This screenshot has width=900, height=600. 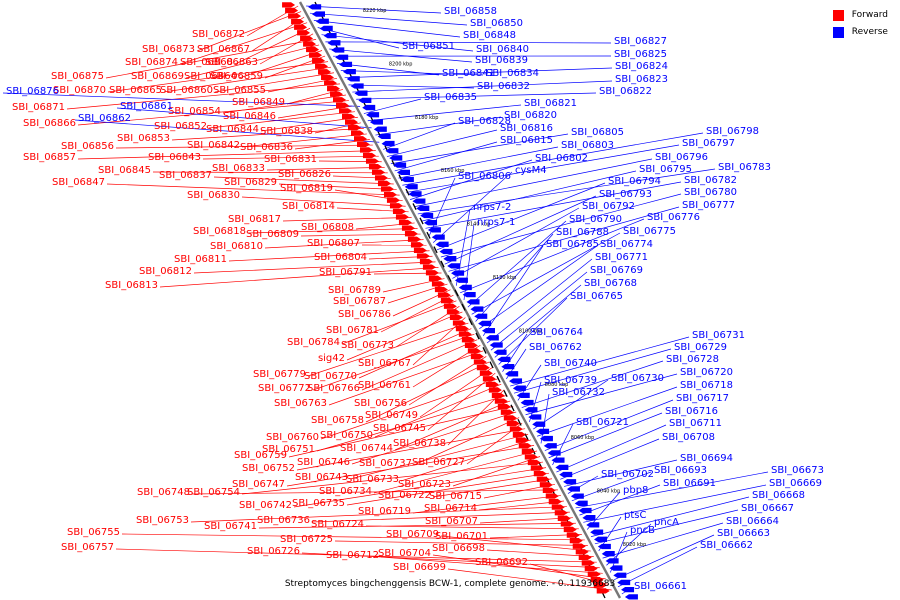 I want to click on reverse-gene-label: SBI_06797, so click(x=708, y=143).